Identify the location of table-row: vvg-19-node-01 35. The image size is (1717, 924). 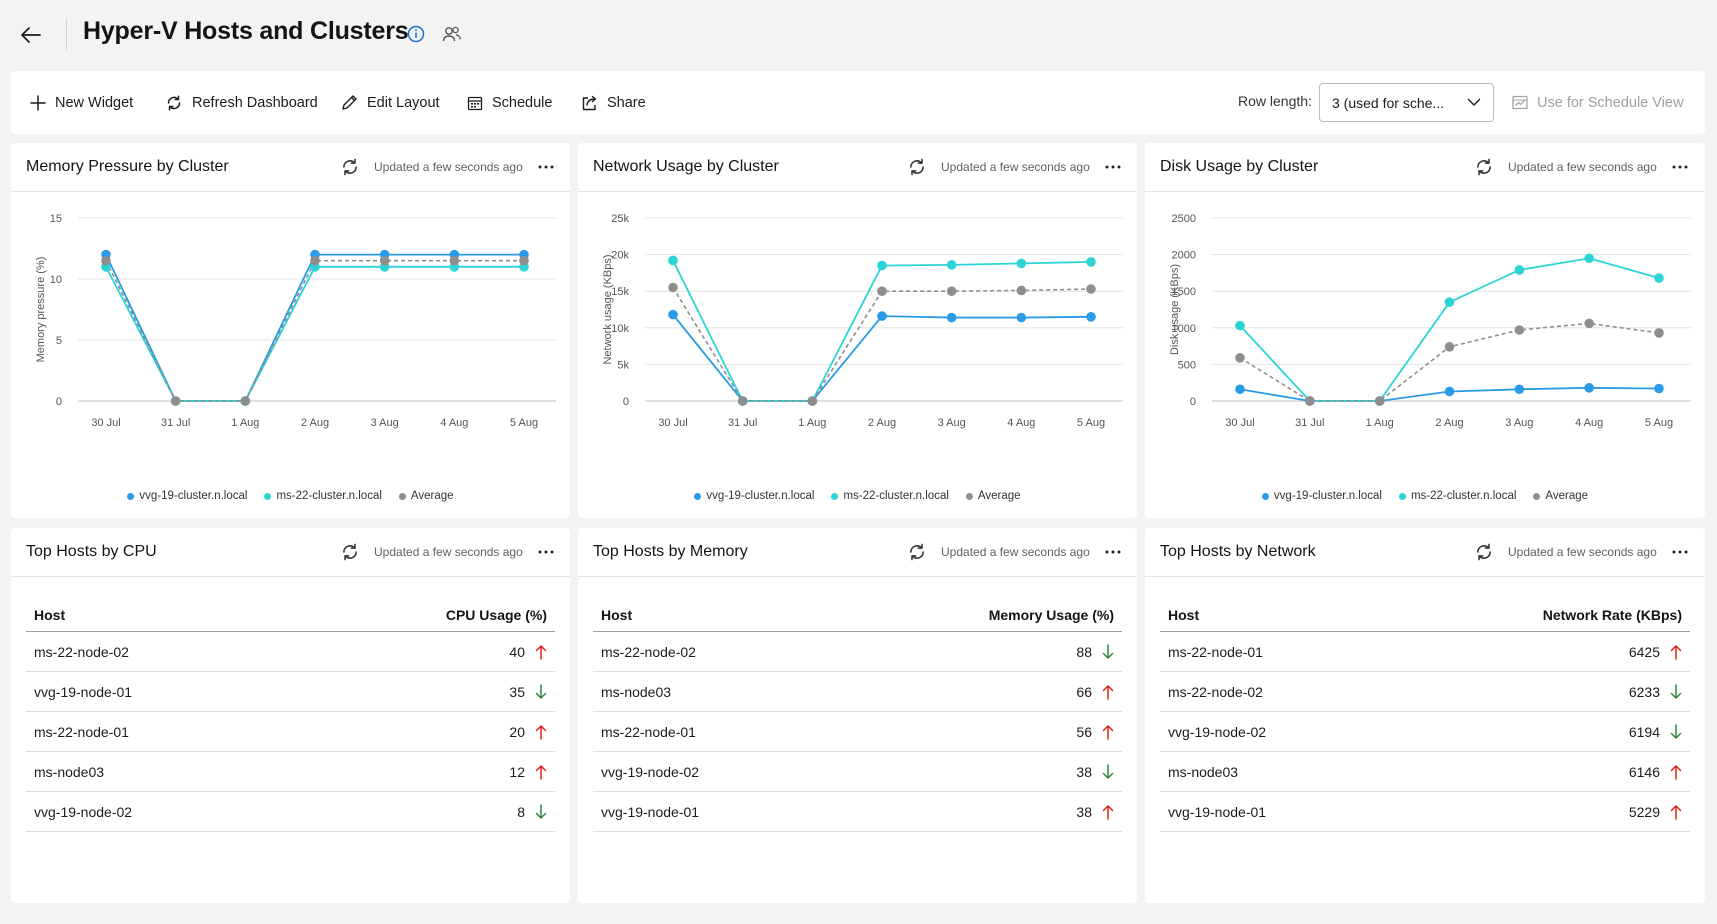
(290, 692).